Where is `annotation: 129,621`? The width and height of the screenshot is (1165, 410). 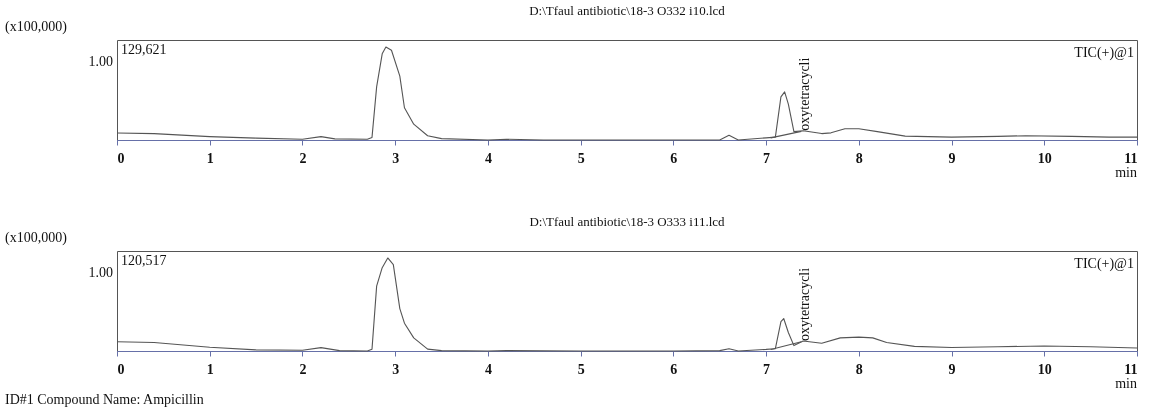
annotation: 129,621 is located at coordinates (144, 49).